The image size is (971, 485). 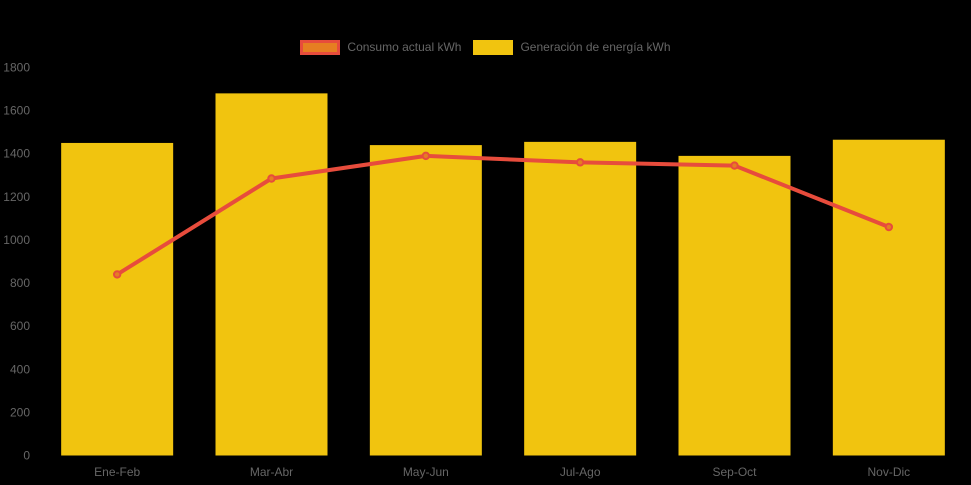 What do you see at coordinates (16, 197) in the screenshot?
I see `y-axis-tick-label: 1200` at bounding box center [16, 197].